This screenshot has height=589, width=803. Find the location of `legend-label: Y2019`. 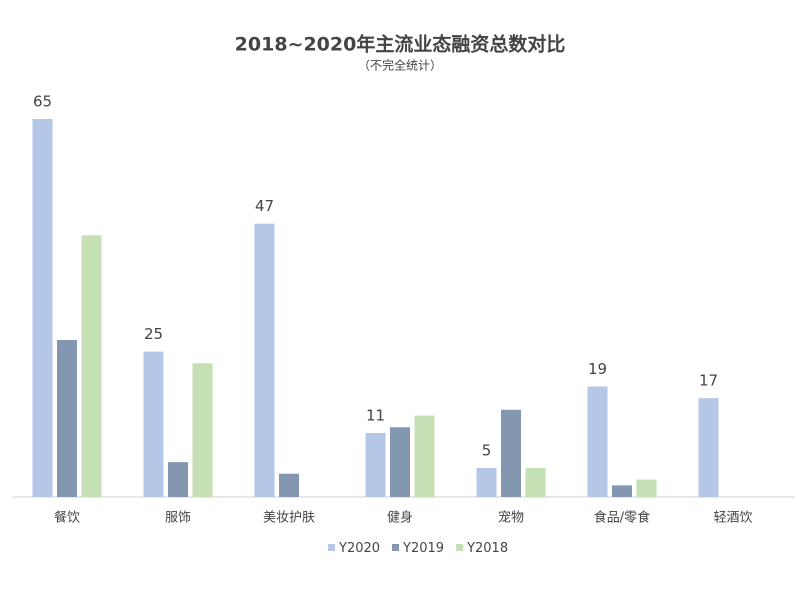

legend-label: Y2019 is located at coordinates (423, 548).